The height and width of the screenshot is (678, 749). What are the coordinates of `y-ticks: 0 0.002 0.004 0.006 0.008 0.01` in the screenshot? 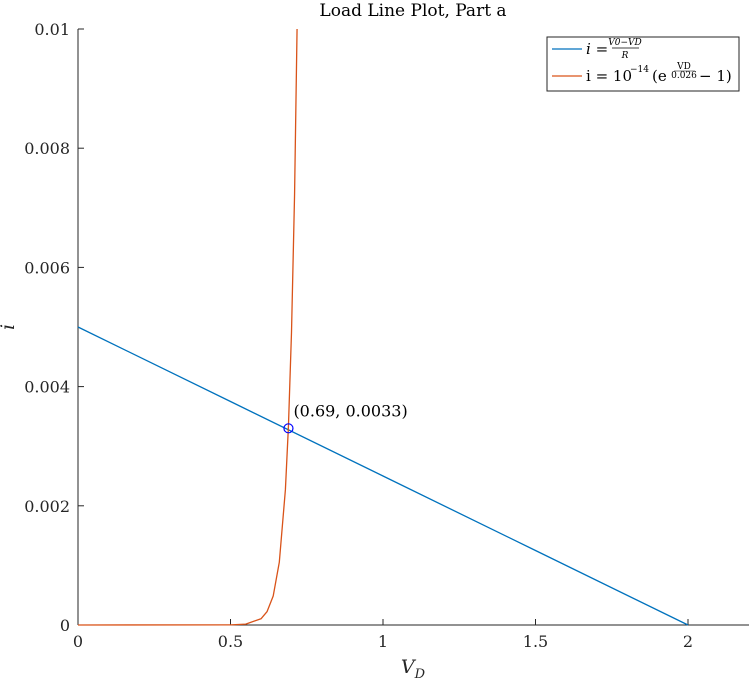 It's located at (54, 327).